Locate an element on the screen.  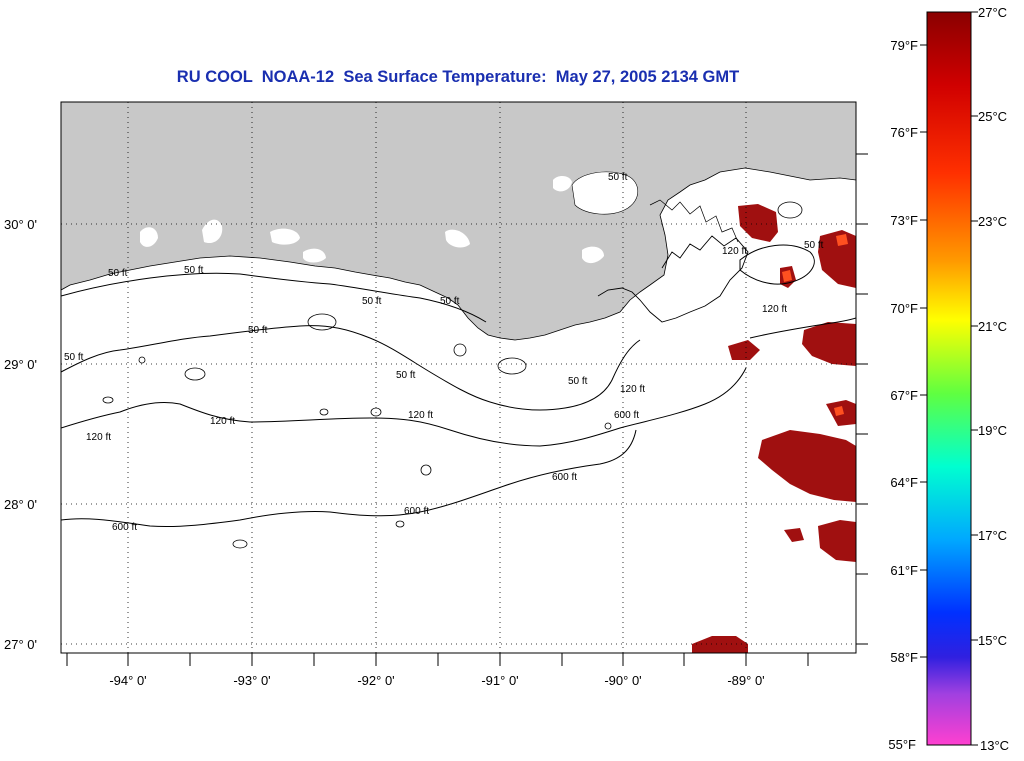
lon-label: -89° 0' is located at coordinates (745, 680).